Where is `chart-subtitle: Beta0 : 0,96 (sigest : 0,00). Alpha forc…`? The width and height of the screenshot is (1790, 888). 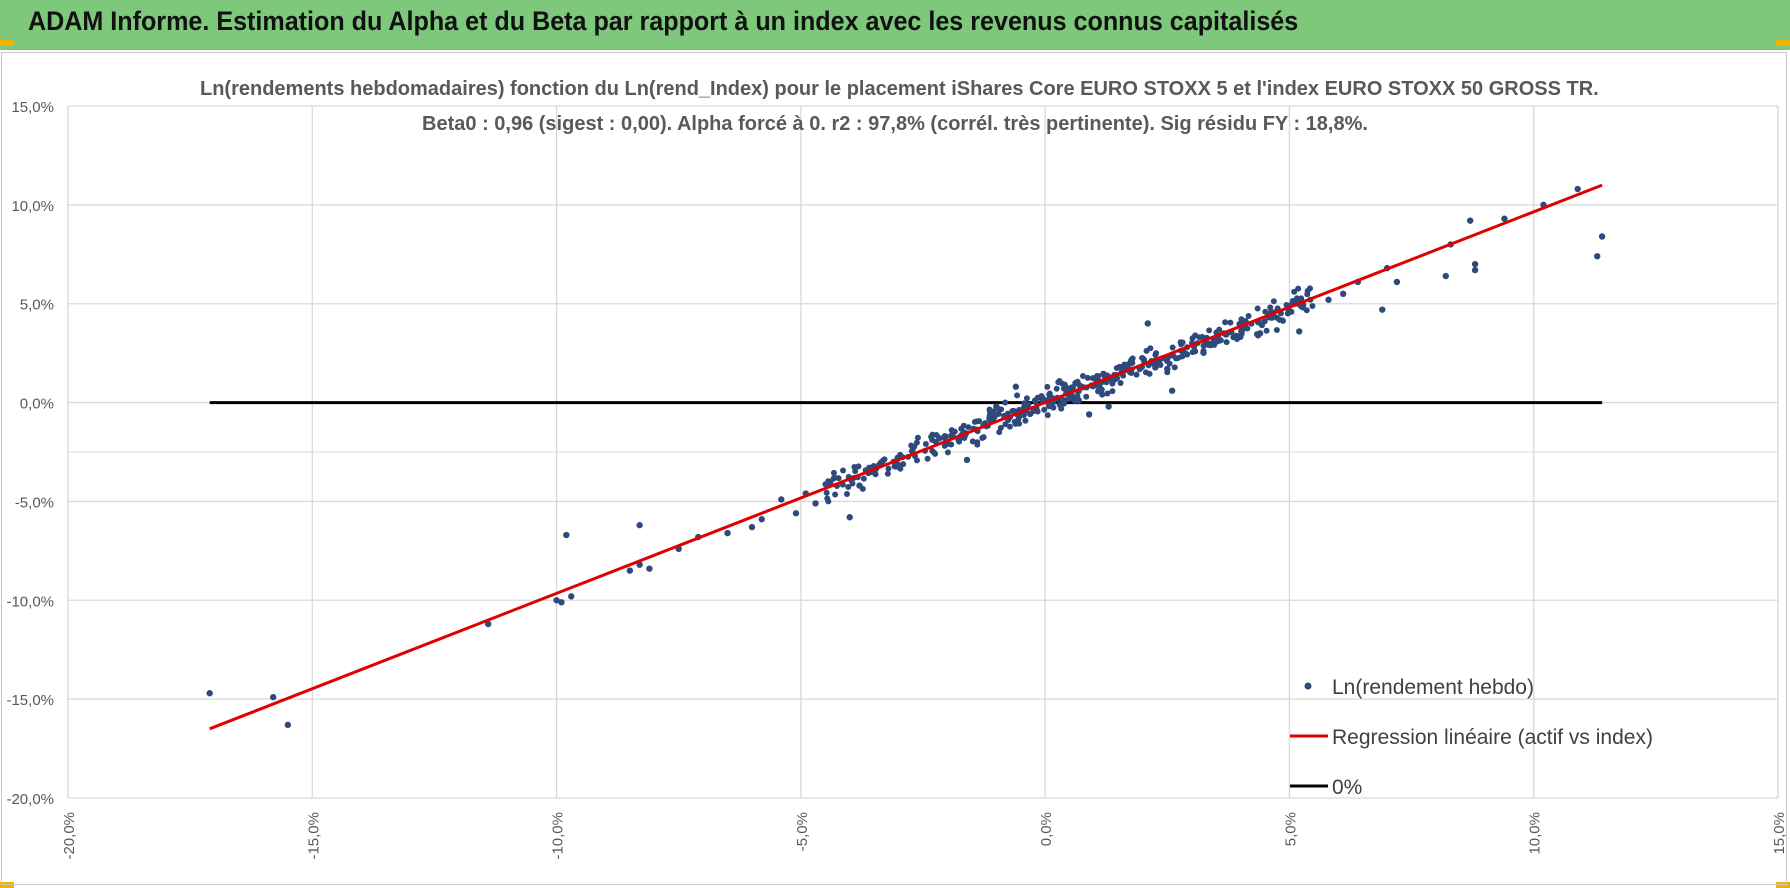
chart-subtitle: Beta0 : 0,96 (sigest : 0,00). Alpha forc… is located at coordinates (895, 124).